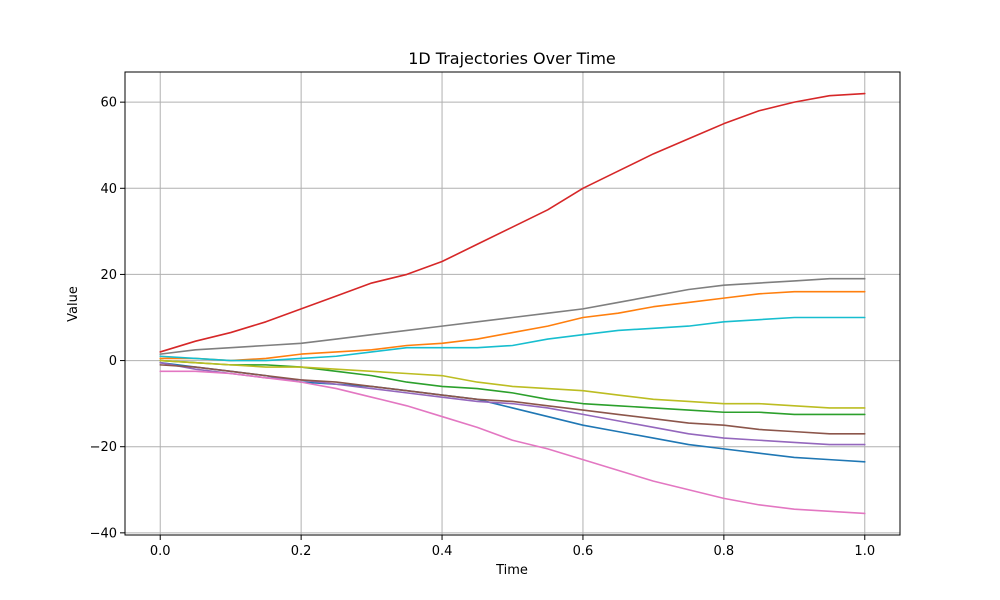 The width and height of the screenshot is (1000, 600). Describe the element at coordinates (511, 570) in the screenshot. I see `x-axis-label: Time` at that location.